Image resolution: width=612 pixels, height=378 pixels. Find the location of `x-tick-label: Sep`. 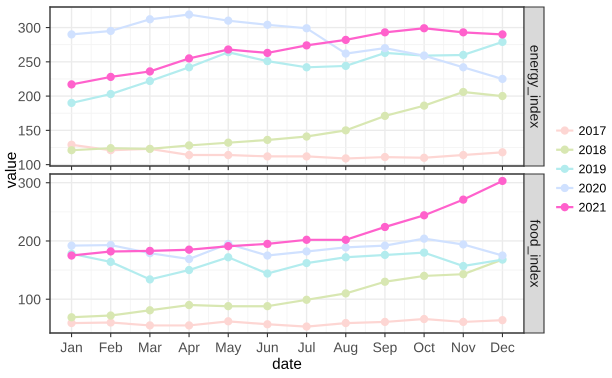

x-tick-label: Sep is located at coordinates (385, 348).